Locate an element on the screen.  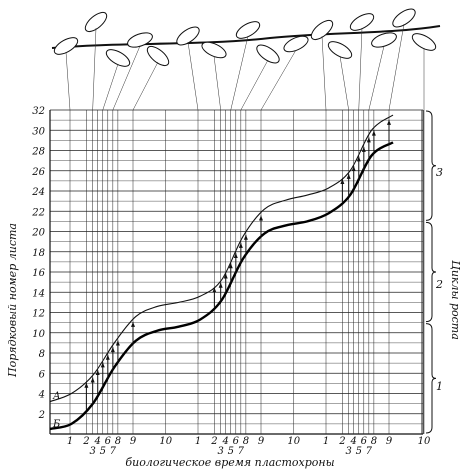
y-tick-label: 4 is located at coordinates (41, 395).